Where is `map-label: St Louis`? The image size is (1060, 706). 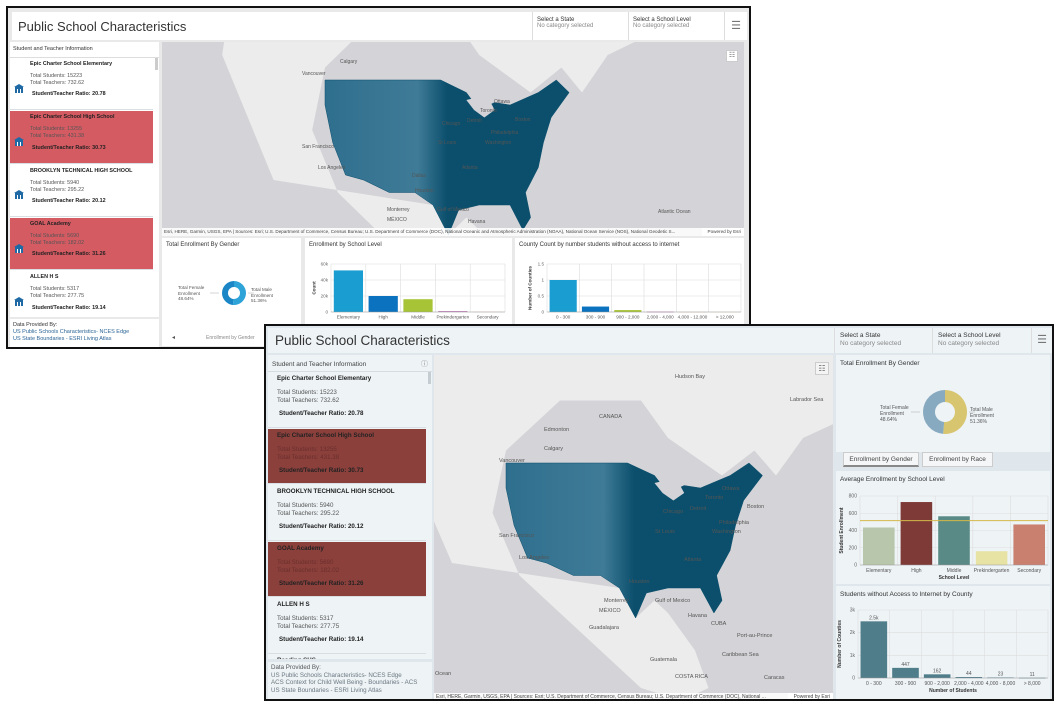 map-label: St Louis is located at coordinates (665, 532).